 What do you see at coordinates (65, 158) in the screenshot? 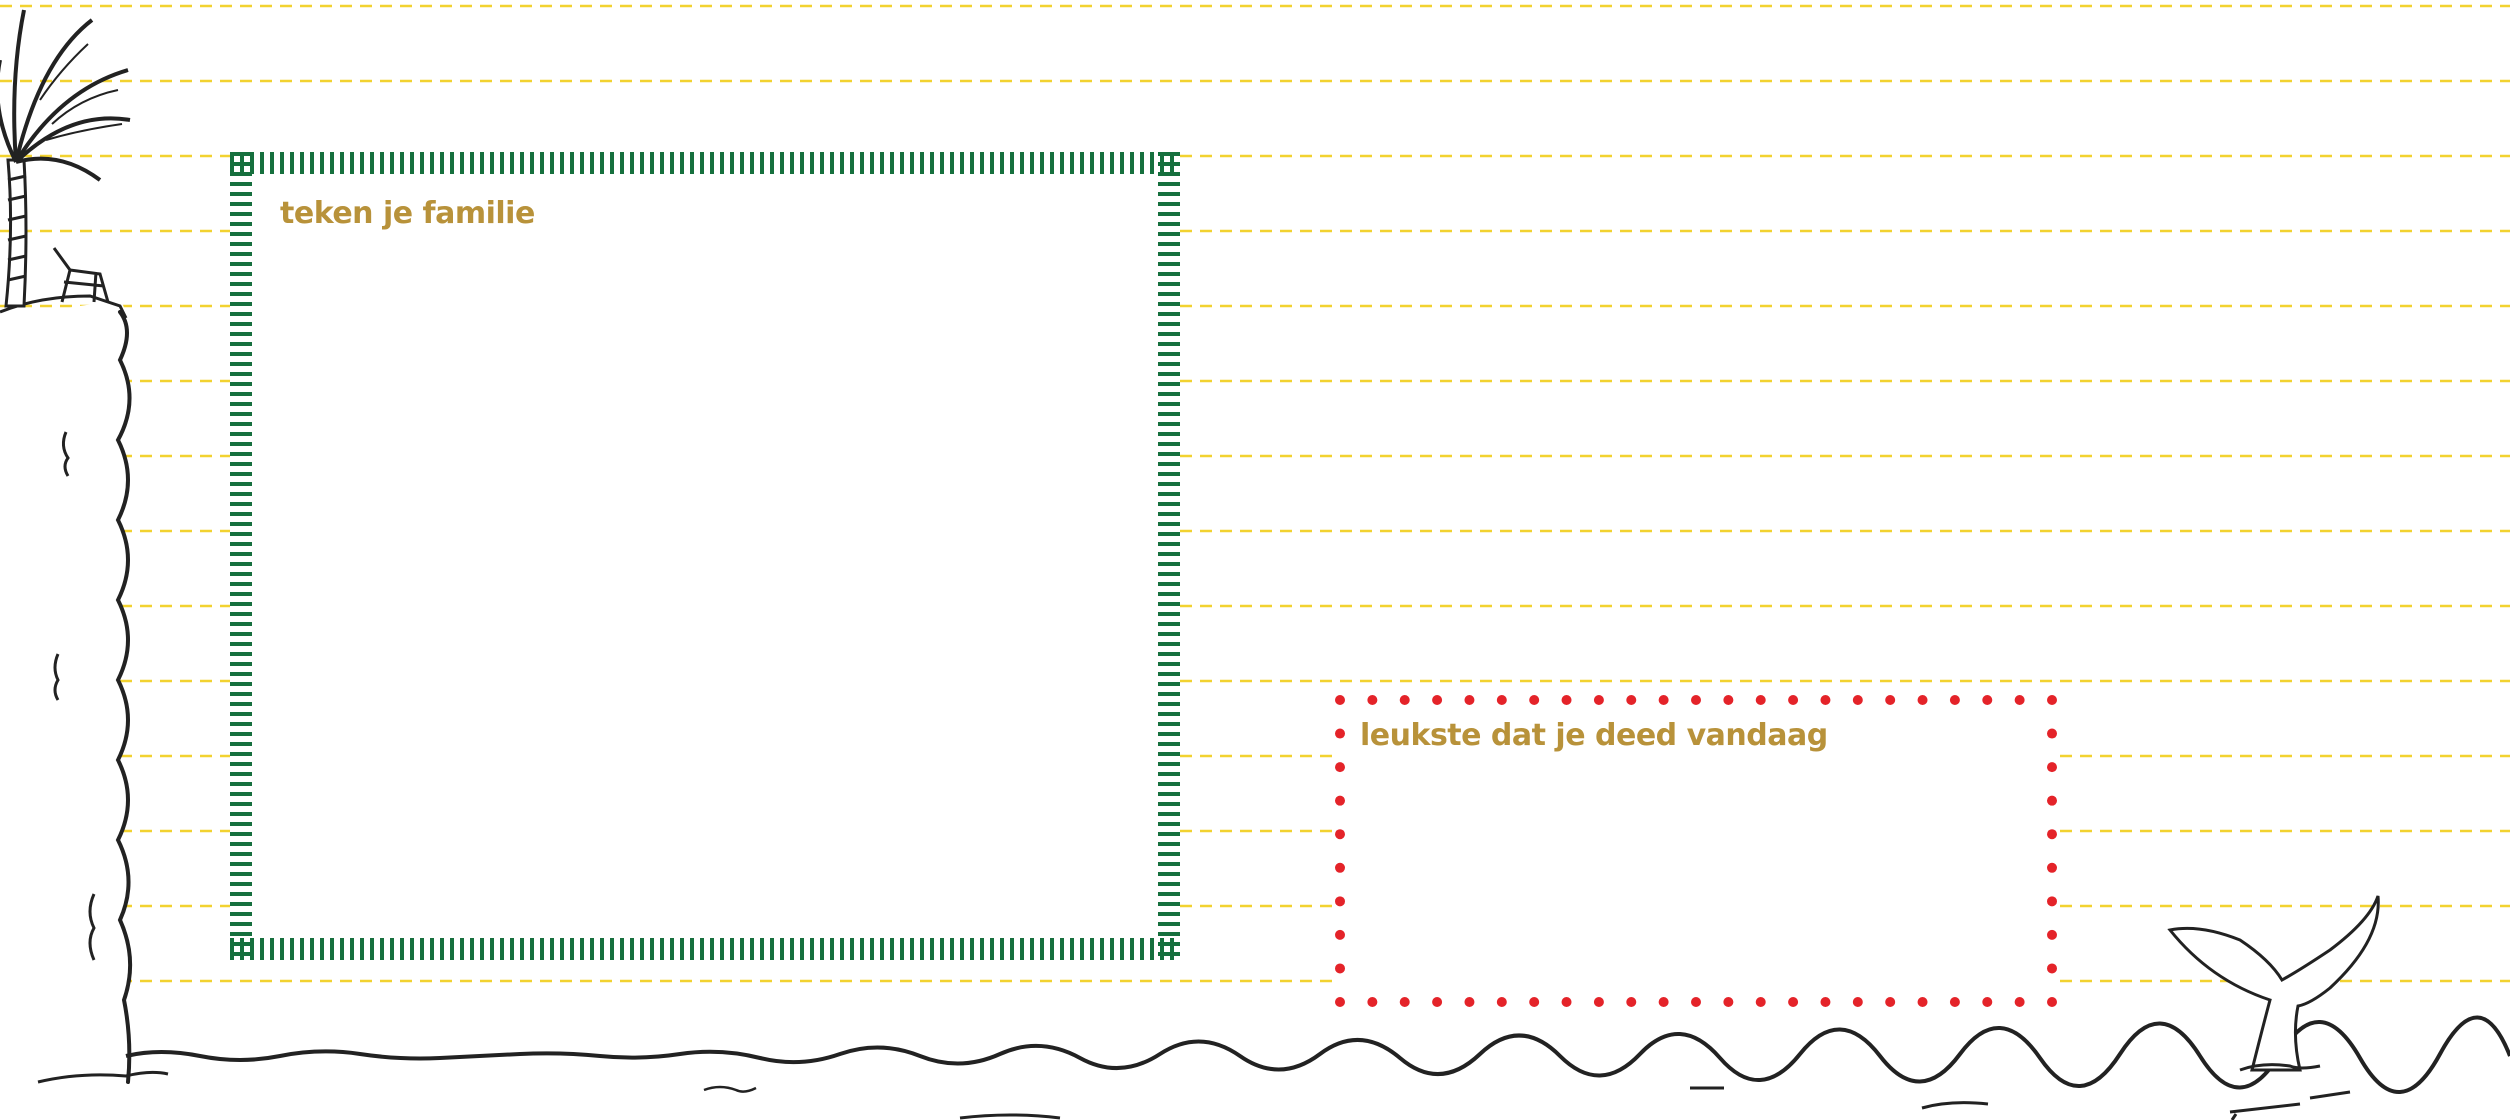
I see `palm-tree-icon` at bounding box center [65, 158].